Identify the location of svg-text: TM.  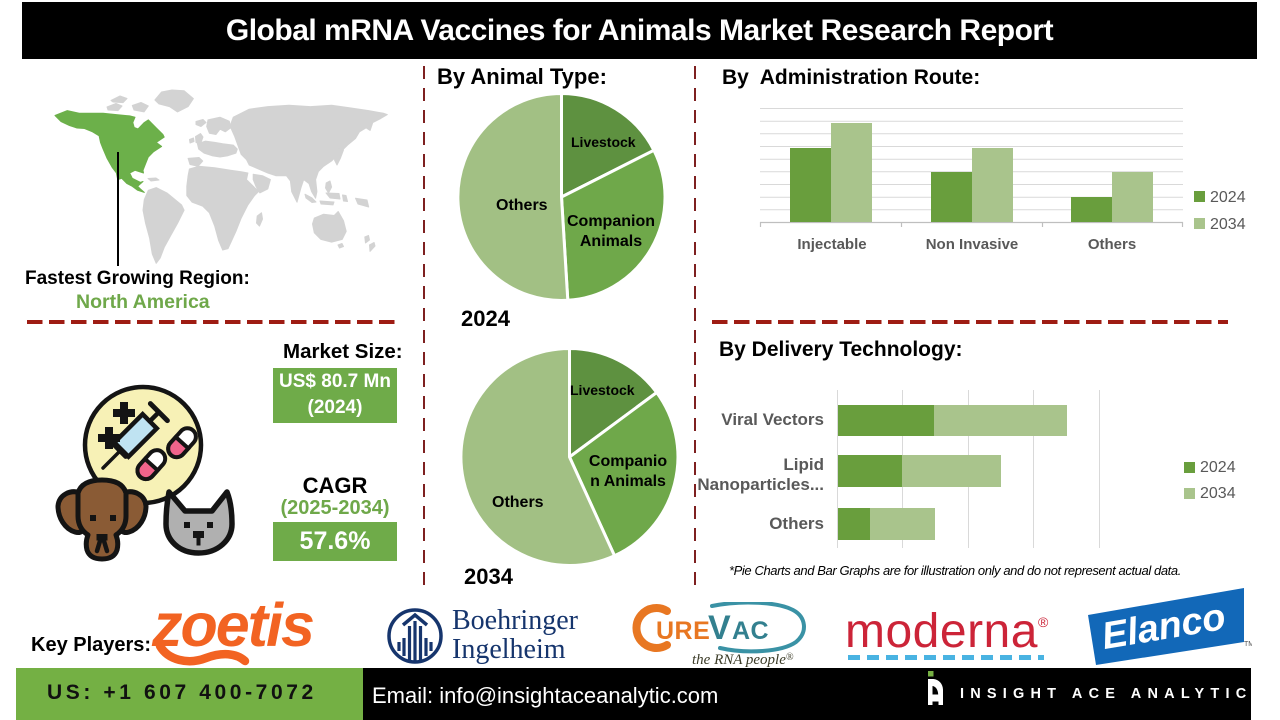
(1248, 644).